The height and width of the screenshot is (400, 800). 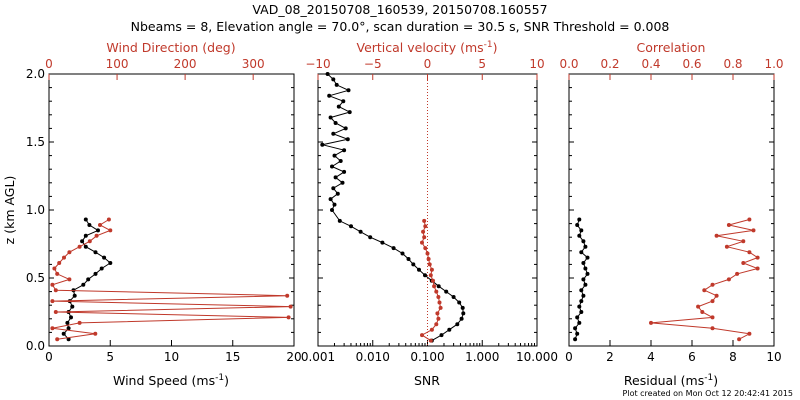 What do you see at coordinates (373, 64) in the screenshot?
I see `top-tick-label: −5` at bounding box center [373, 64].